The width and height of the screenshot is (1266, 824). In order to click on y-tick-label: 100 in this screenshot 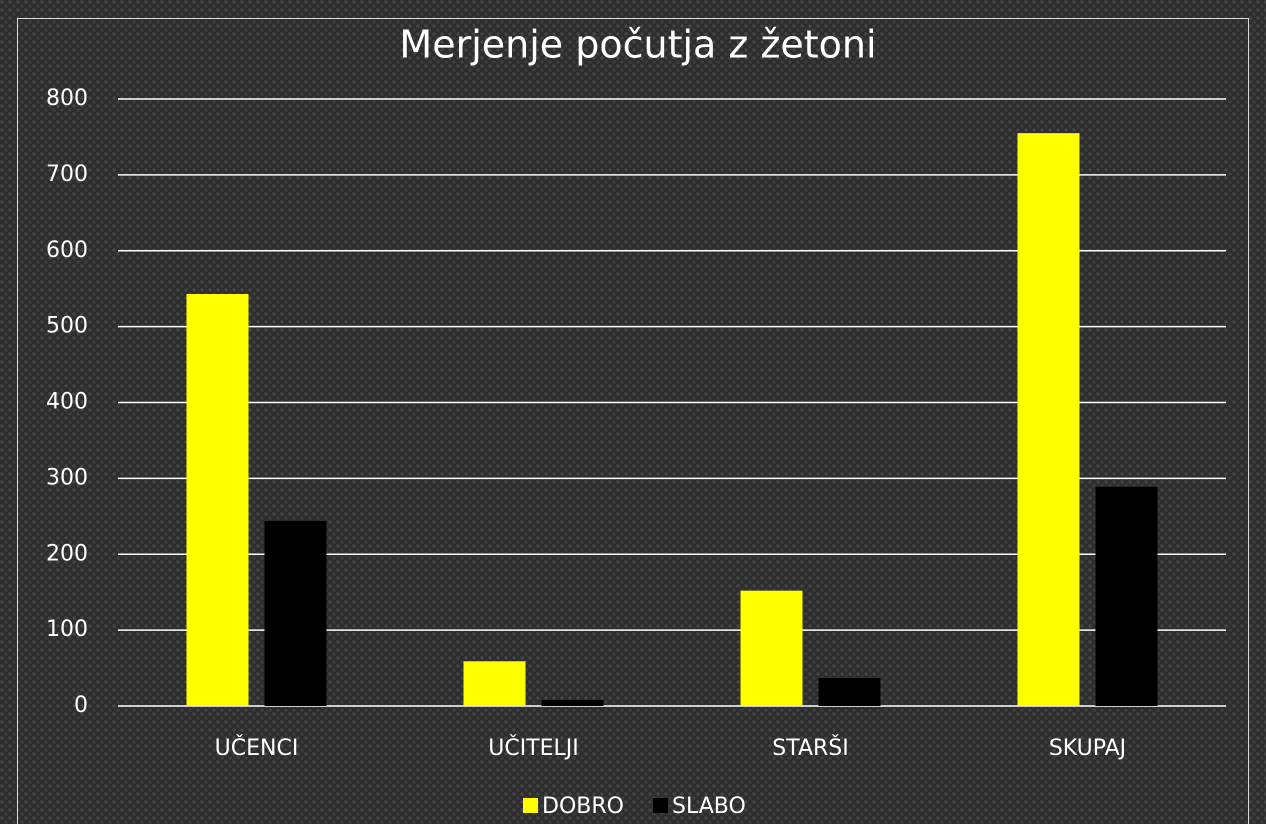, I will do `click(67, 629)`.